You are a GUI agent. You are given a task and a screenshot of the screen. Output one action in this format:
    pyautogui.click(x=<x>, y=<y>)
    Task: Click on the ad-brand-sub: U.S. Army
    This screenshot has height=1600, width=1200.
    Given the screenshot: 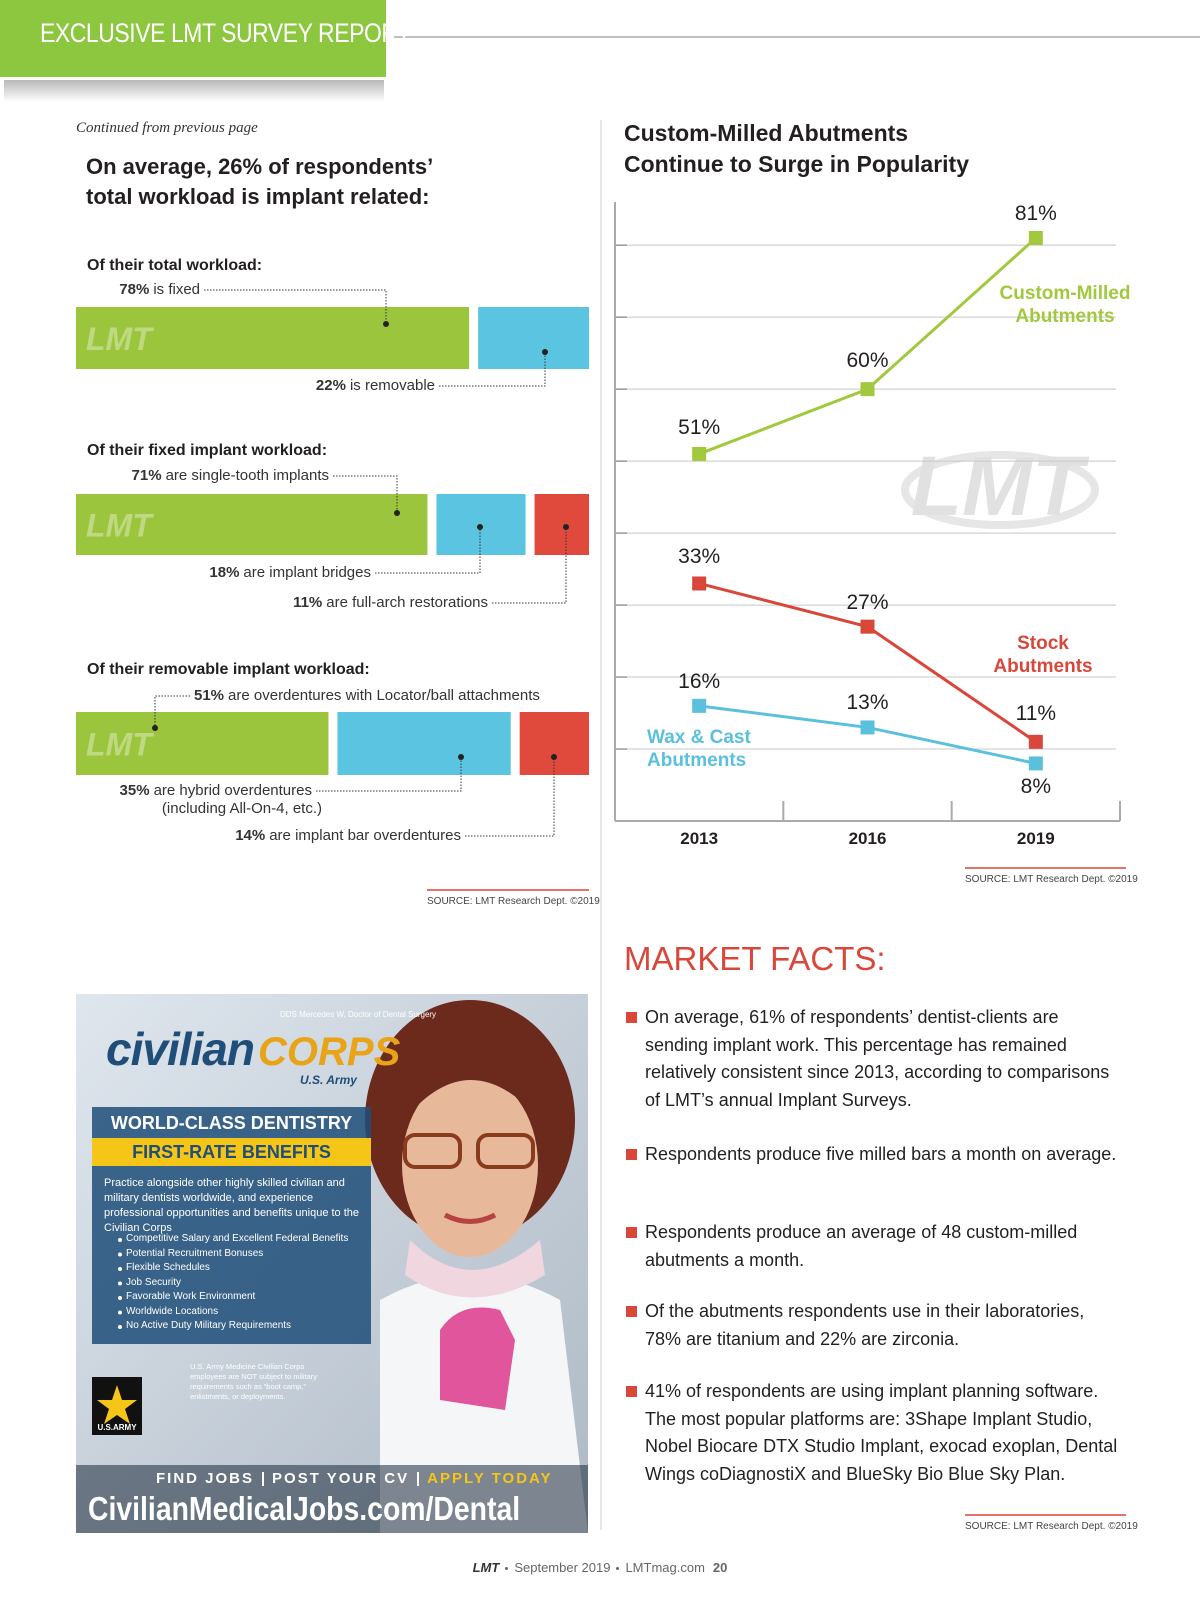 What is the action you would take?
    pyautogui.click(x=328, y=1080)
    